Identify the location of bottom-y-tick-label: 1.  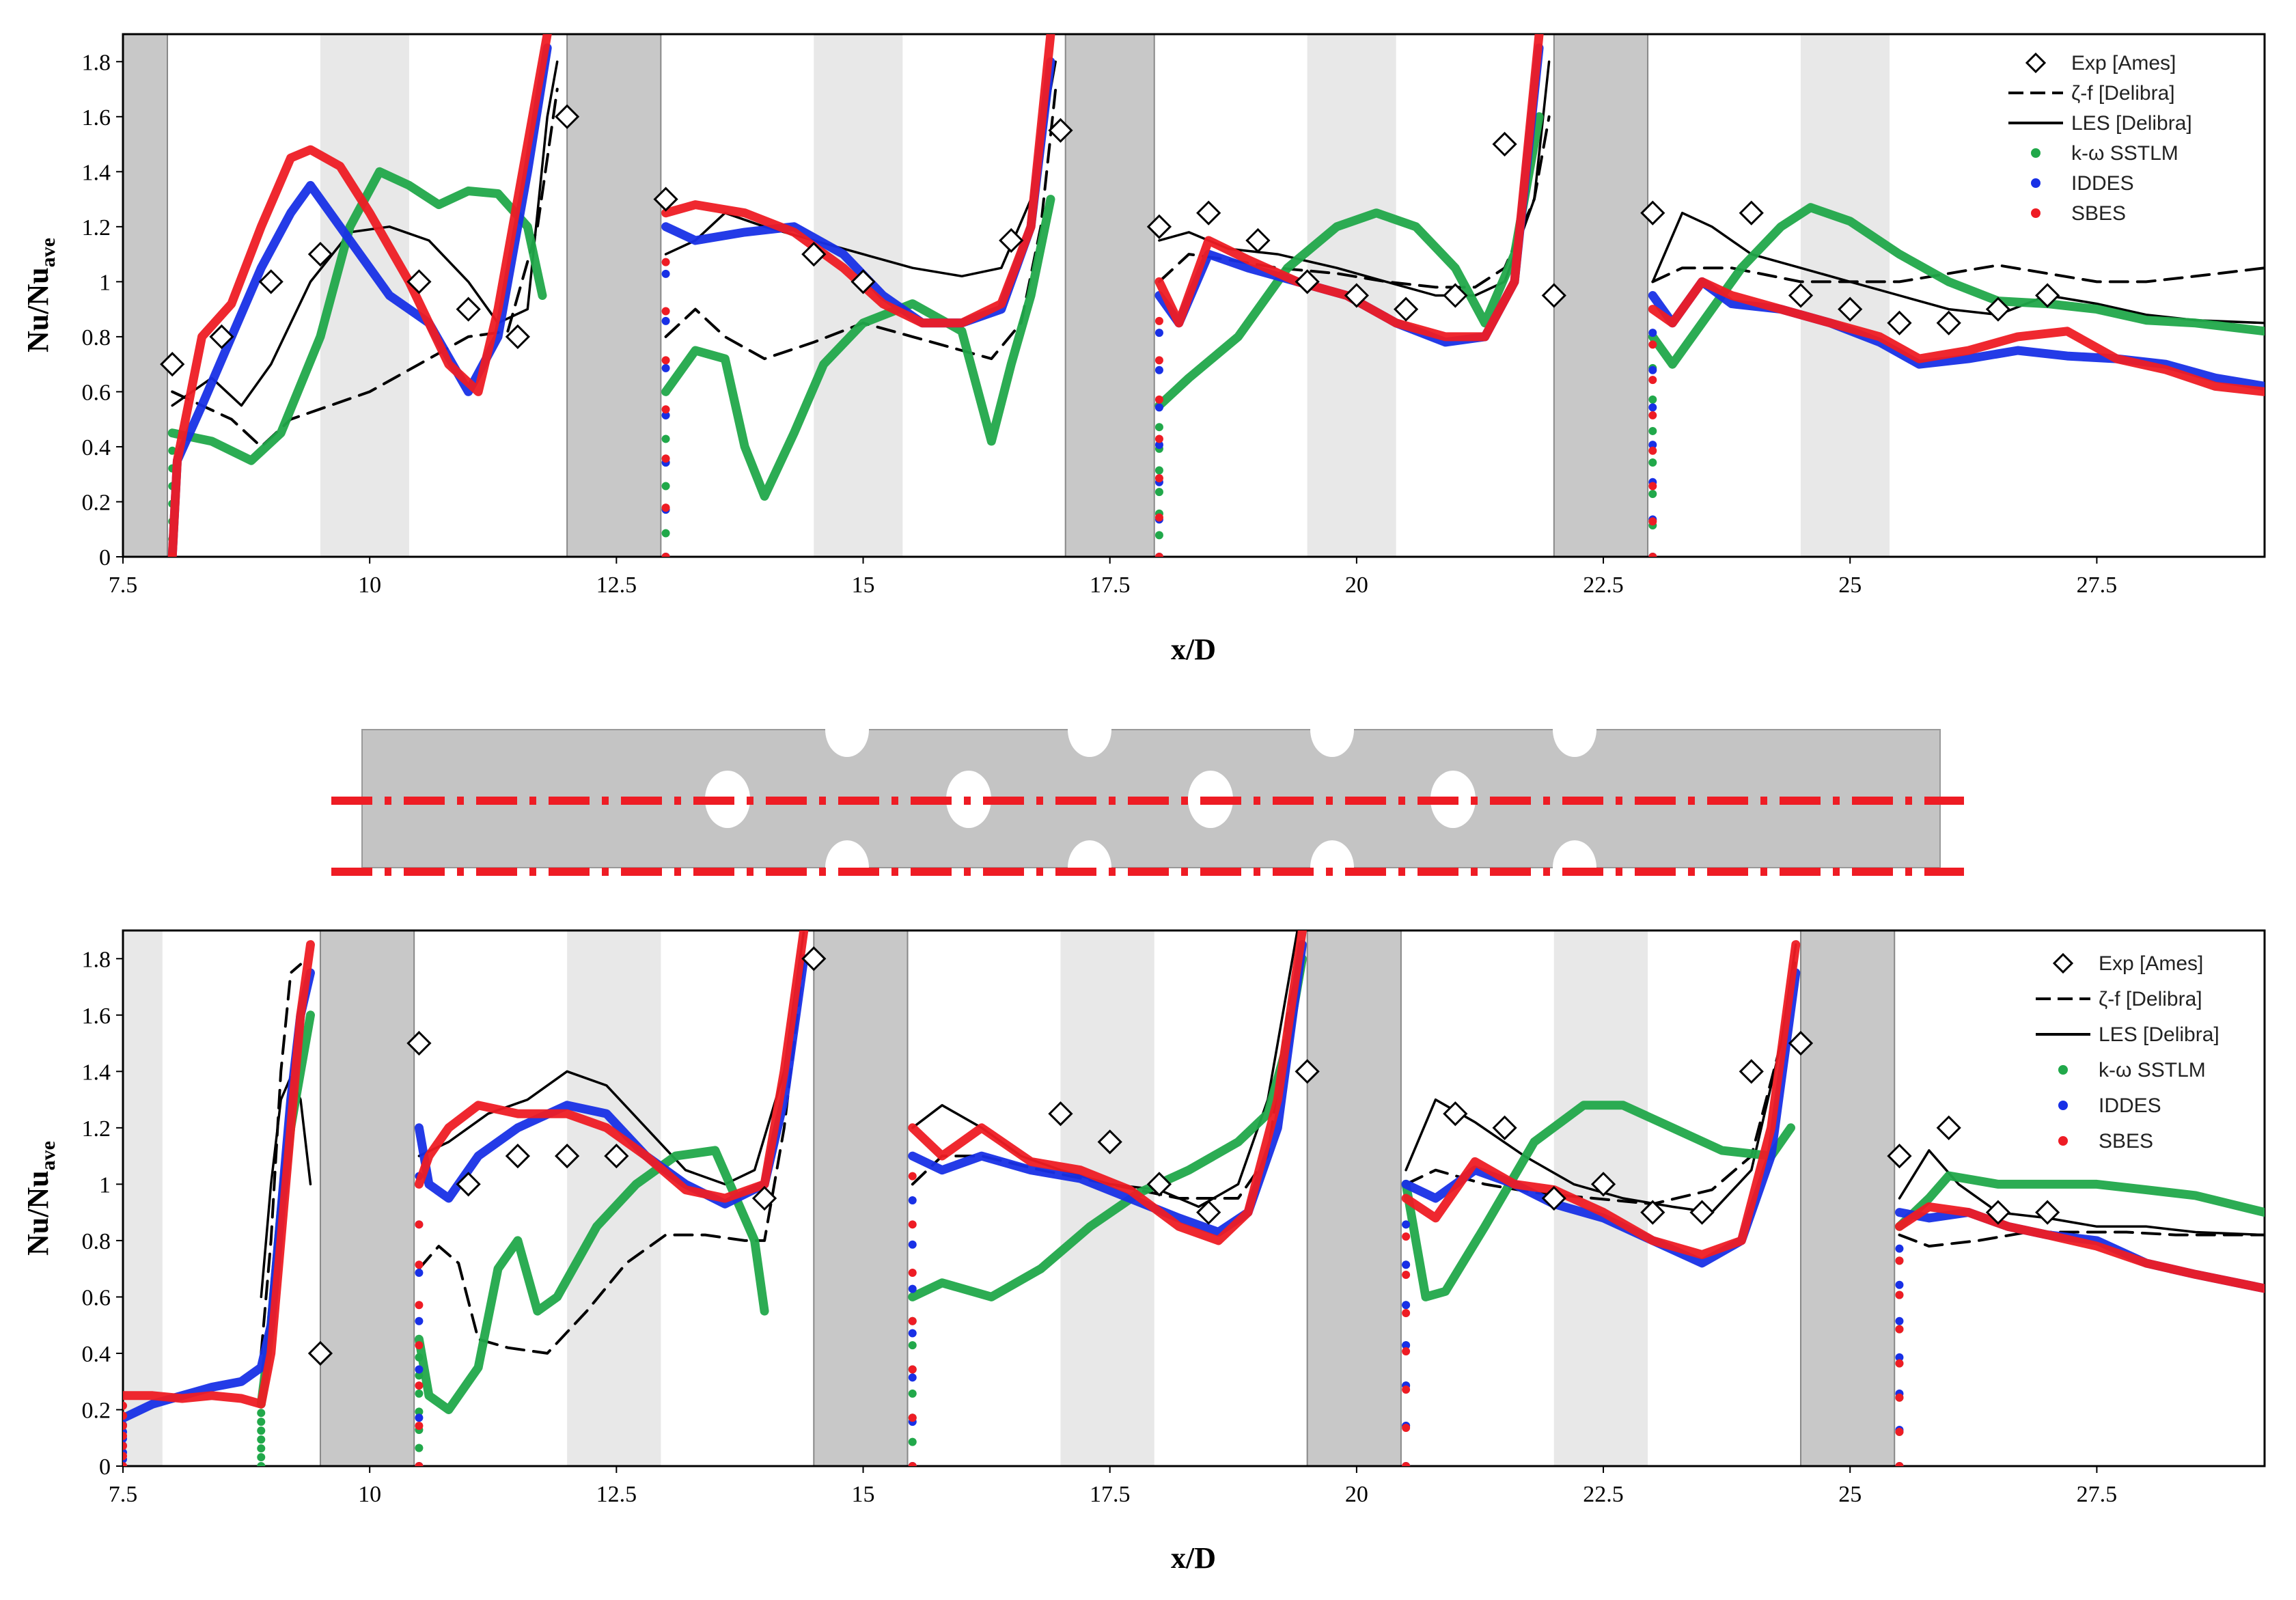
(105, 1185).